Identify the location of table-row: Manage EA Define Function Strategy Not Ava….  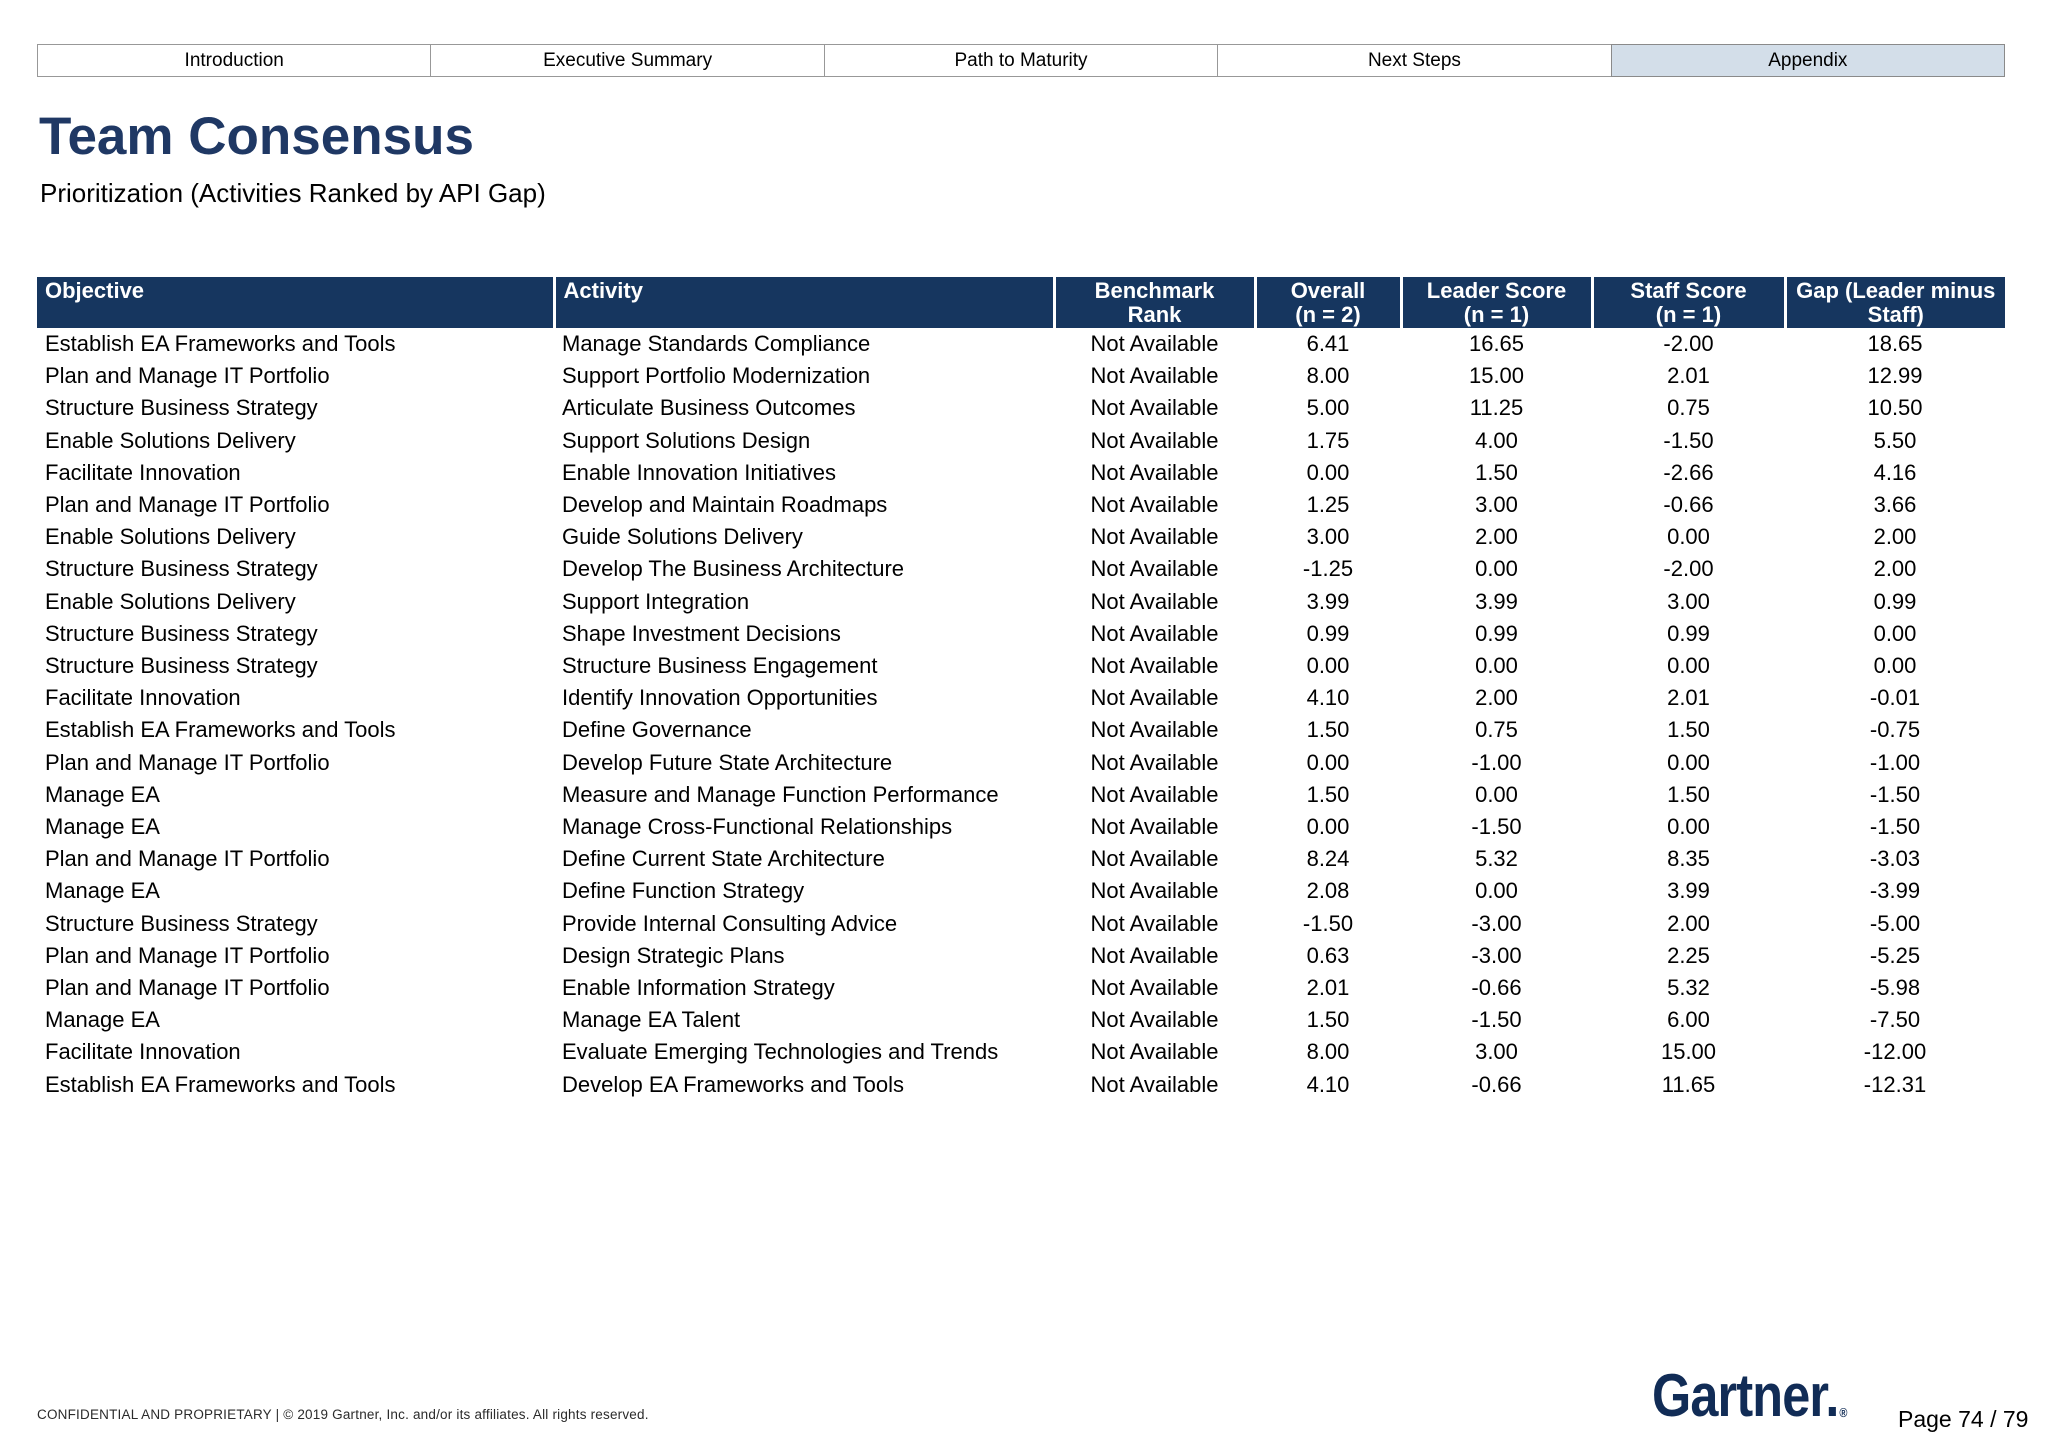
(1021, 891).